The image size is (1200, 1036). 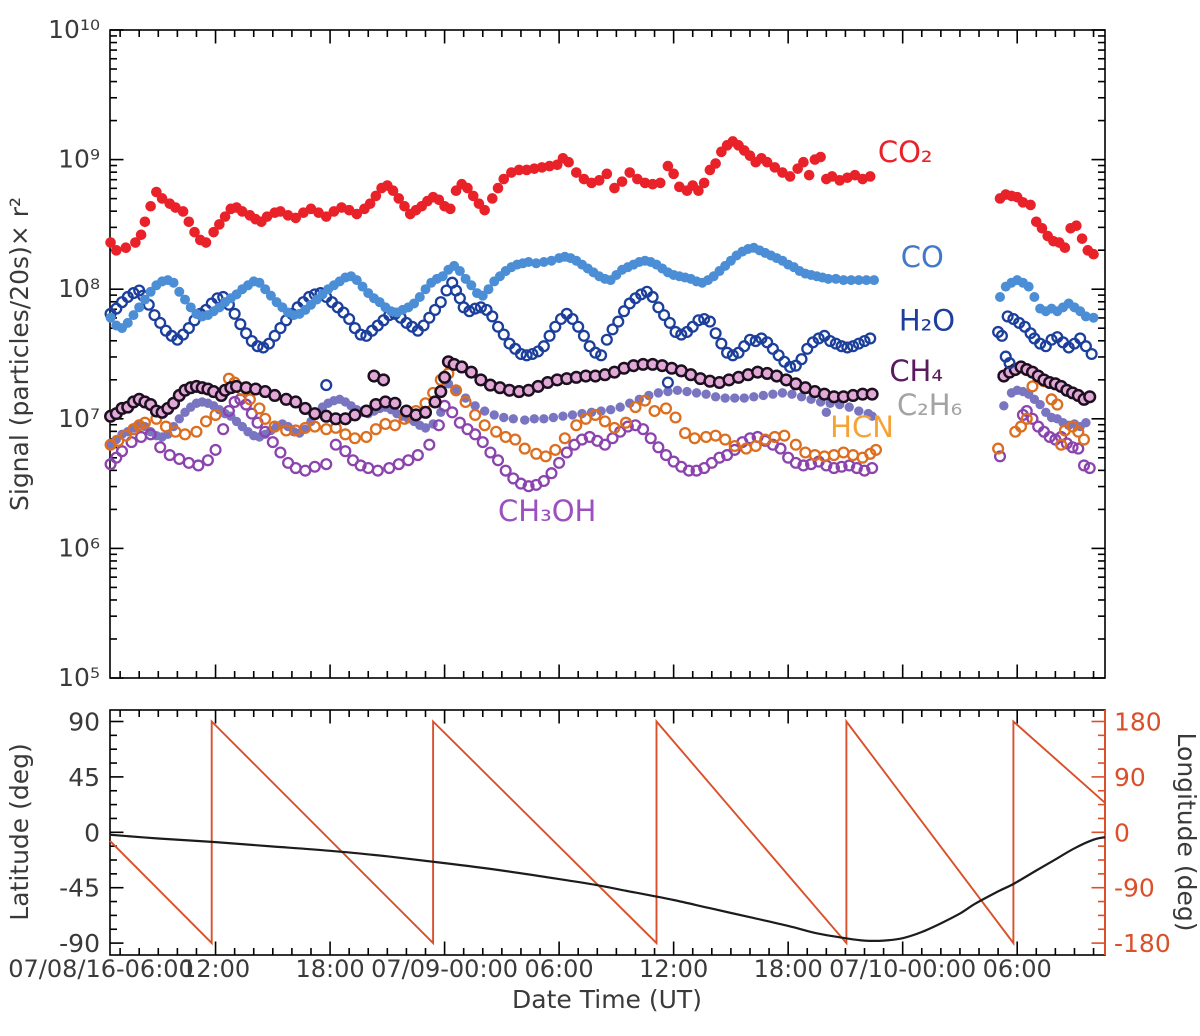 What do you see at coordinates (215, 969) in the screenshot?
I see `x-tick-label: 12:00` at bounding box center [215, 969].